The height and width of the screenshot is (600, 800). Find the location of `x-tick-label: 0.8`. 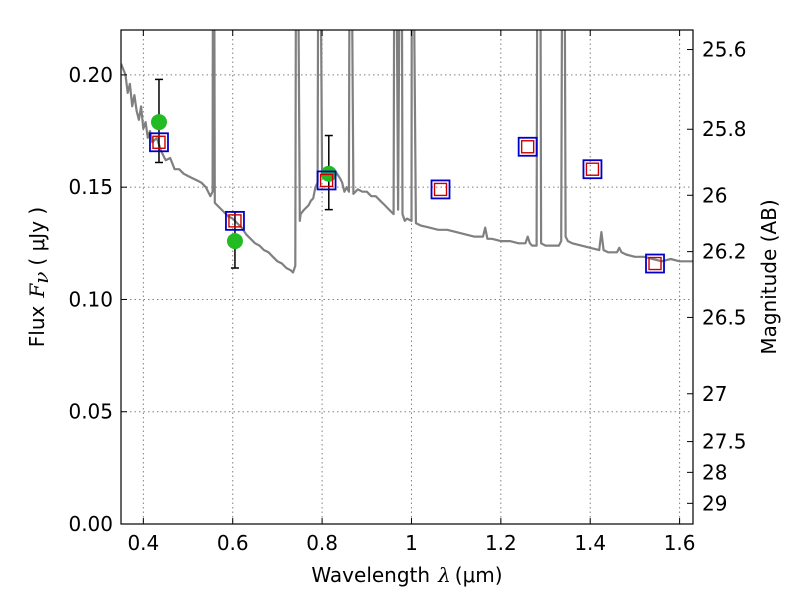

x-tick-label: 0.8 is located at coordinates (322, 543).